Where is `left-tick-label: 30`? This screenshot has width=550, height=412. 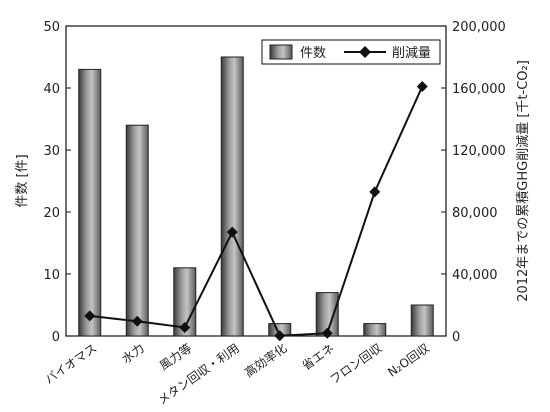 left-tick-label: 30 is located at coordinates (51, 151).